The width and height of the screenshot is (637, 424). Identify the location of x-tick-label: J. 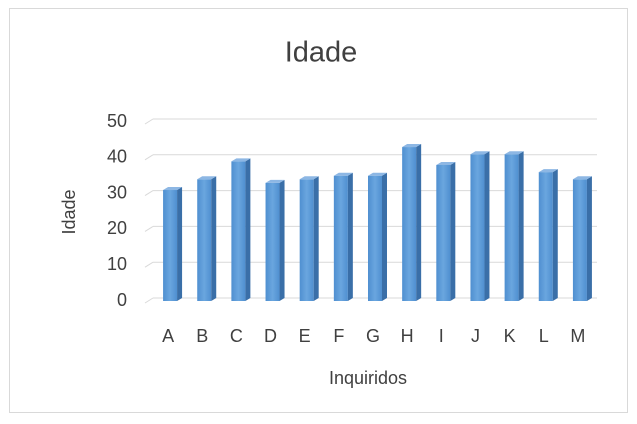
(475, 336).